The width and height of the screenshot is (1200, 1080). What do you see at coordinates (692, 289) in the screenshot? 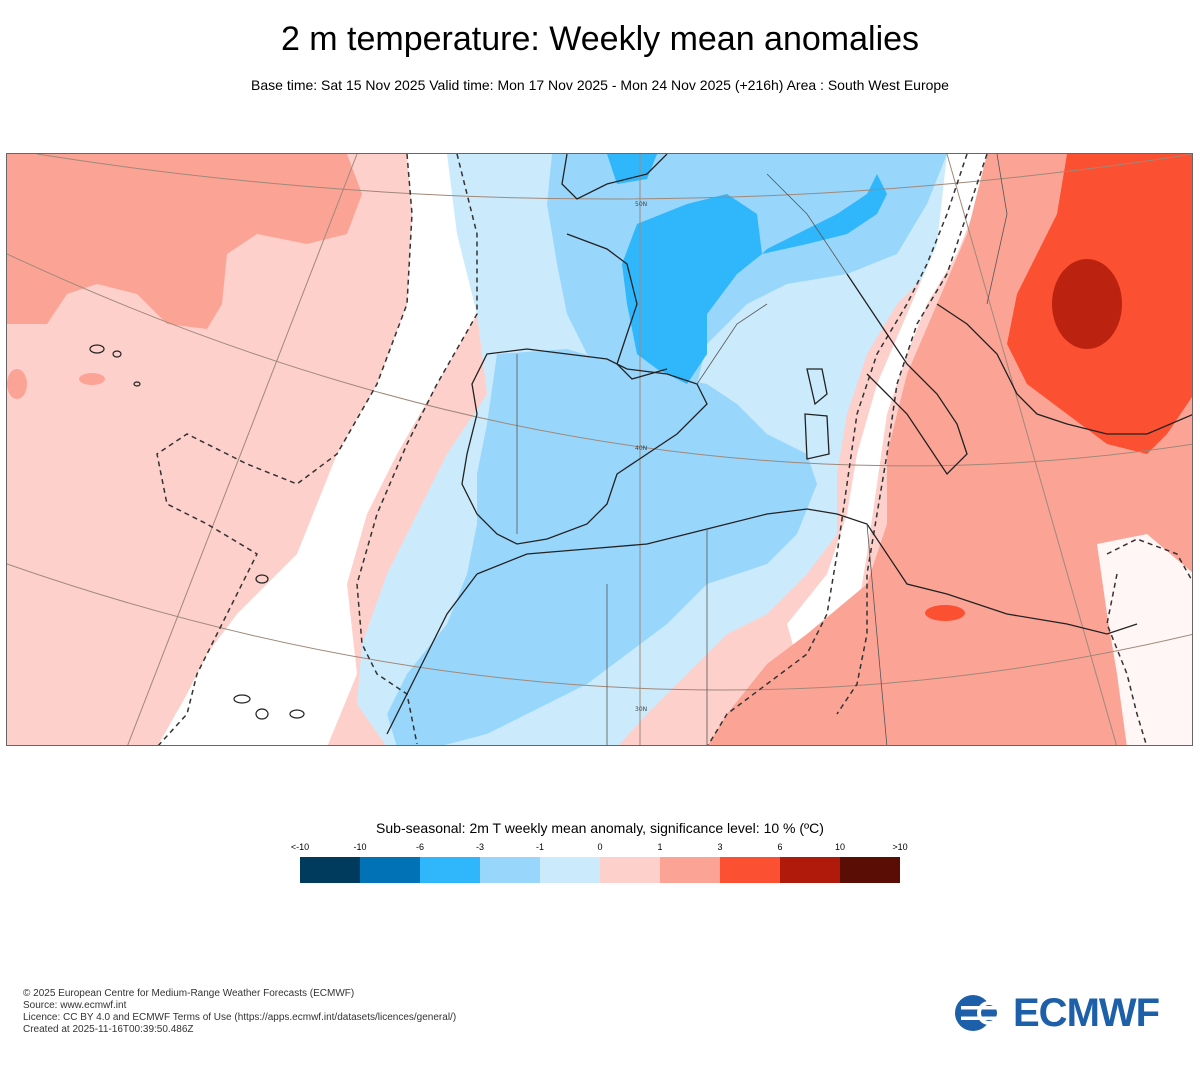
I see `cool-core-france` at bounding box center [692, 289].